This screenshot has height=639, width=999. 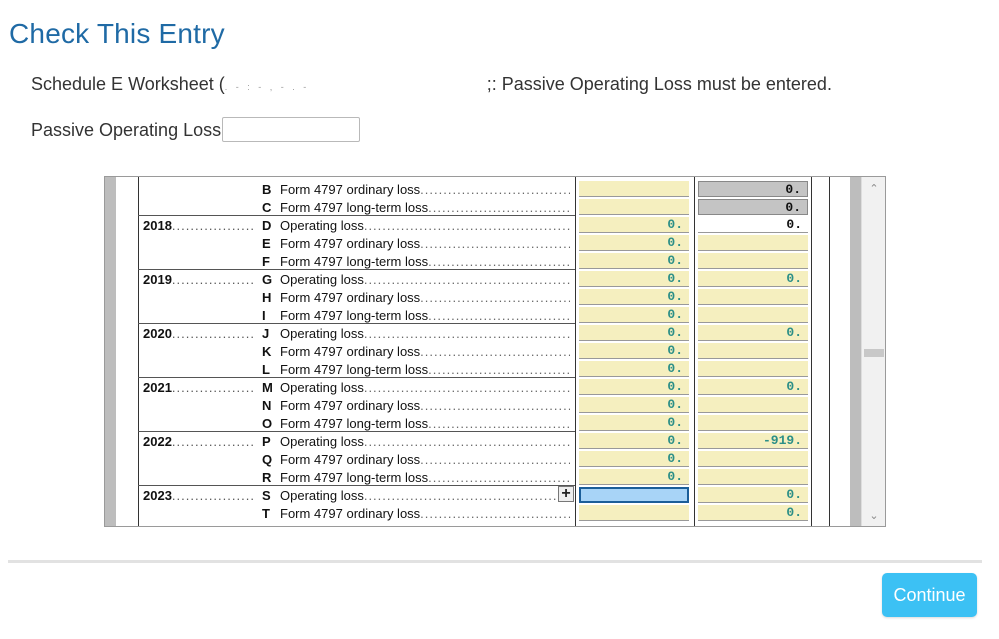 What do you see at coordinates (266, 441) in the screenshot?
I see `row-letter: P` at bounding box center [266, 441].